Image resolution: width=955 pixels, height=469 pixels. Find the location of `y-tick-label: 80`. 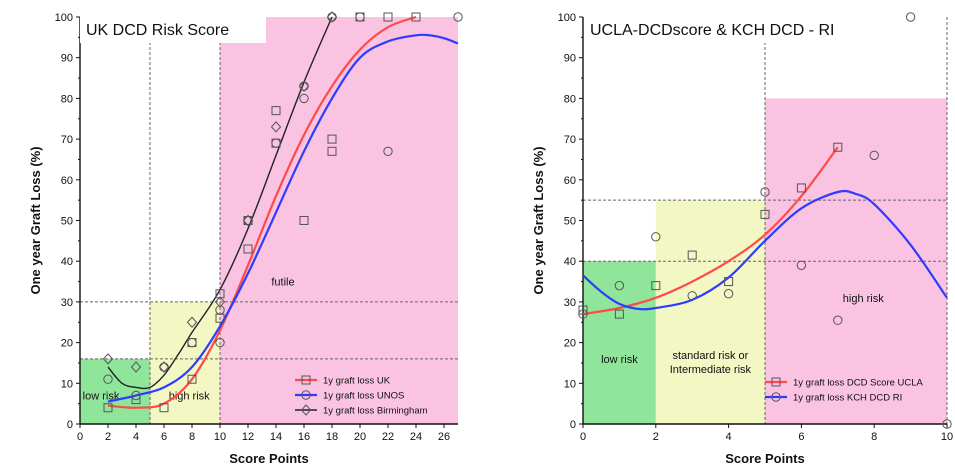

y-tick-label: 80 is located at coordinates (67, 99).